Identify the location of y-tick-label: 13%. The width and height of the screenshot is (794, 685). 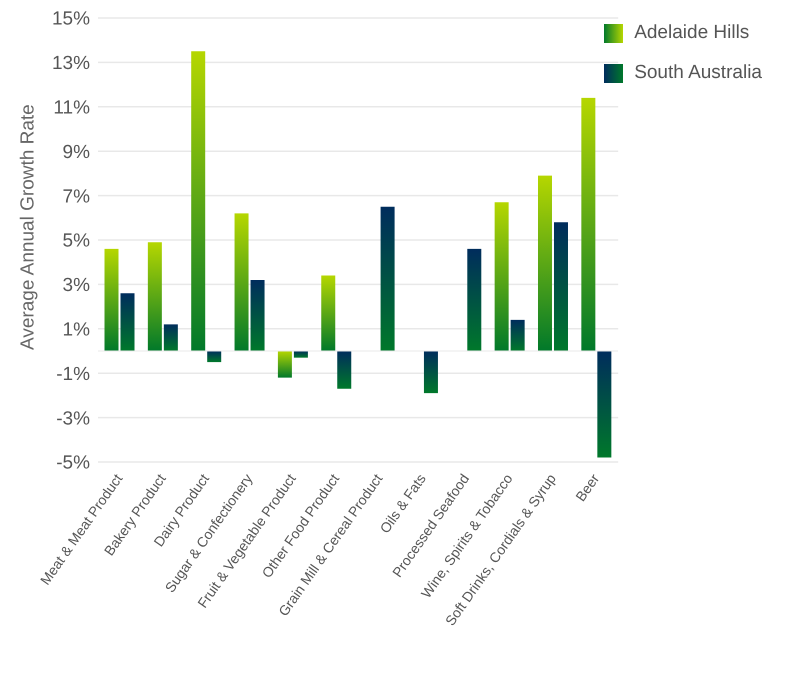
(71, 63).